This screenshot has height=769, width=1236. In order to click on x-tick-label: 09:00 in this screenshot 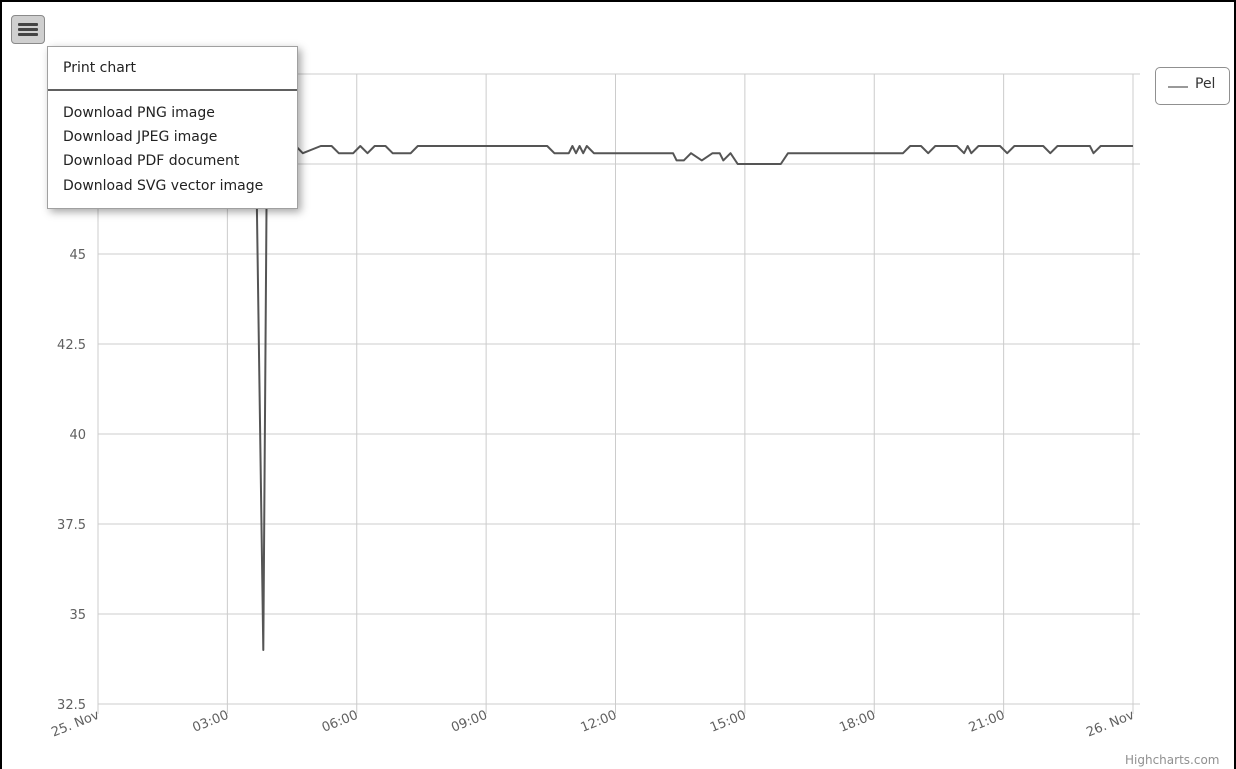, I will do `click(469, 722)`.